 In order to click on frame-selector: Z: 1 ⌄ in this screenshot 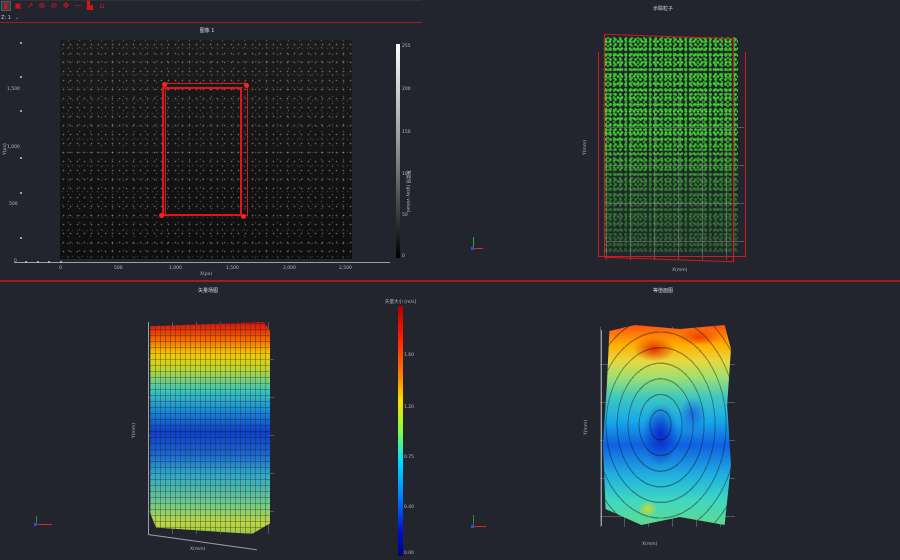, I will do `click(9, 17)`.